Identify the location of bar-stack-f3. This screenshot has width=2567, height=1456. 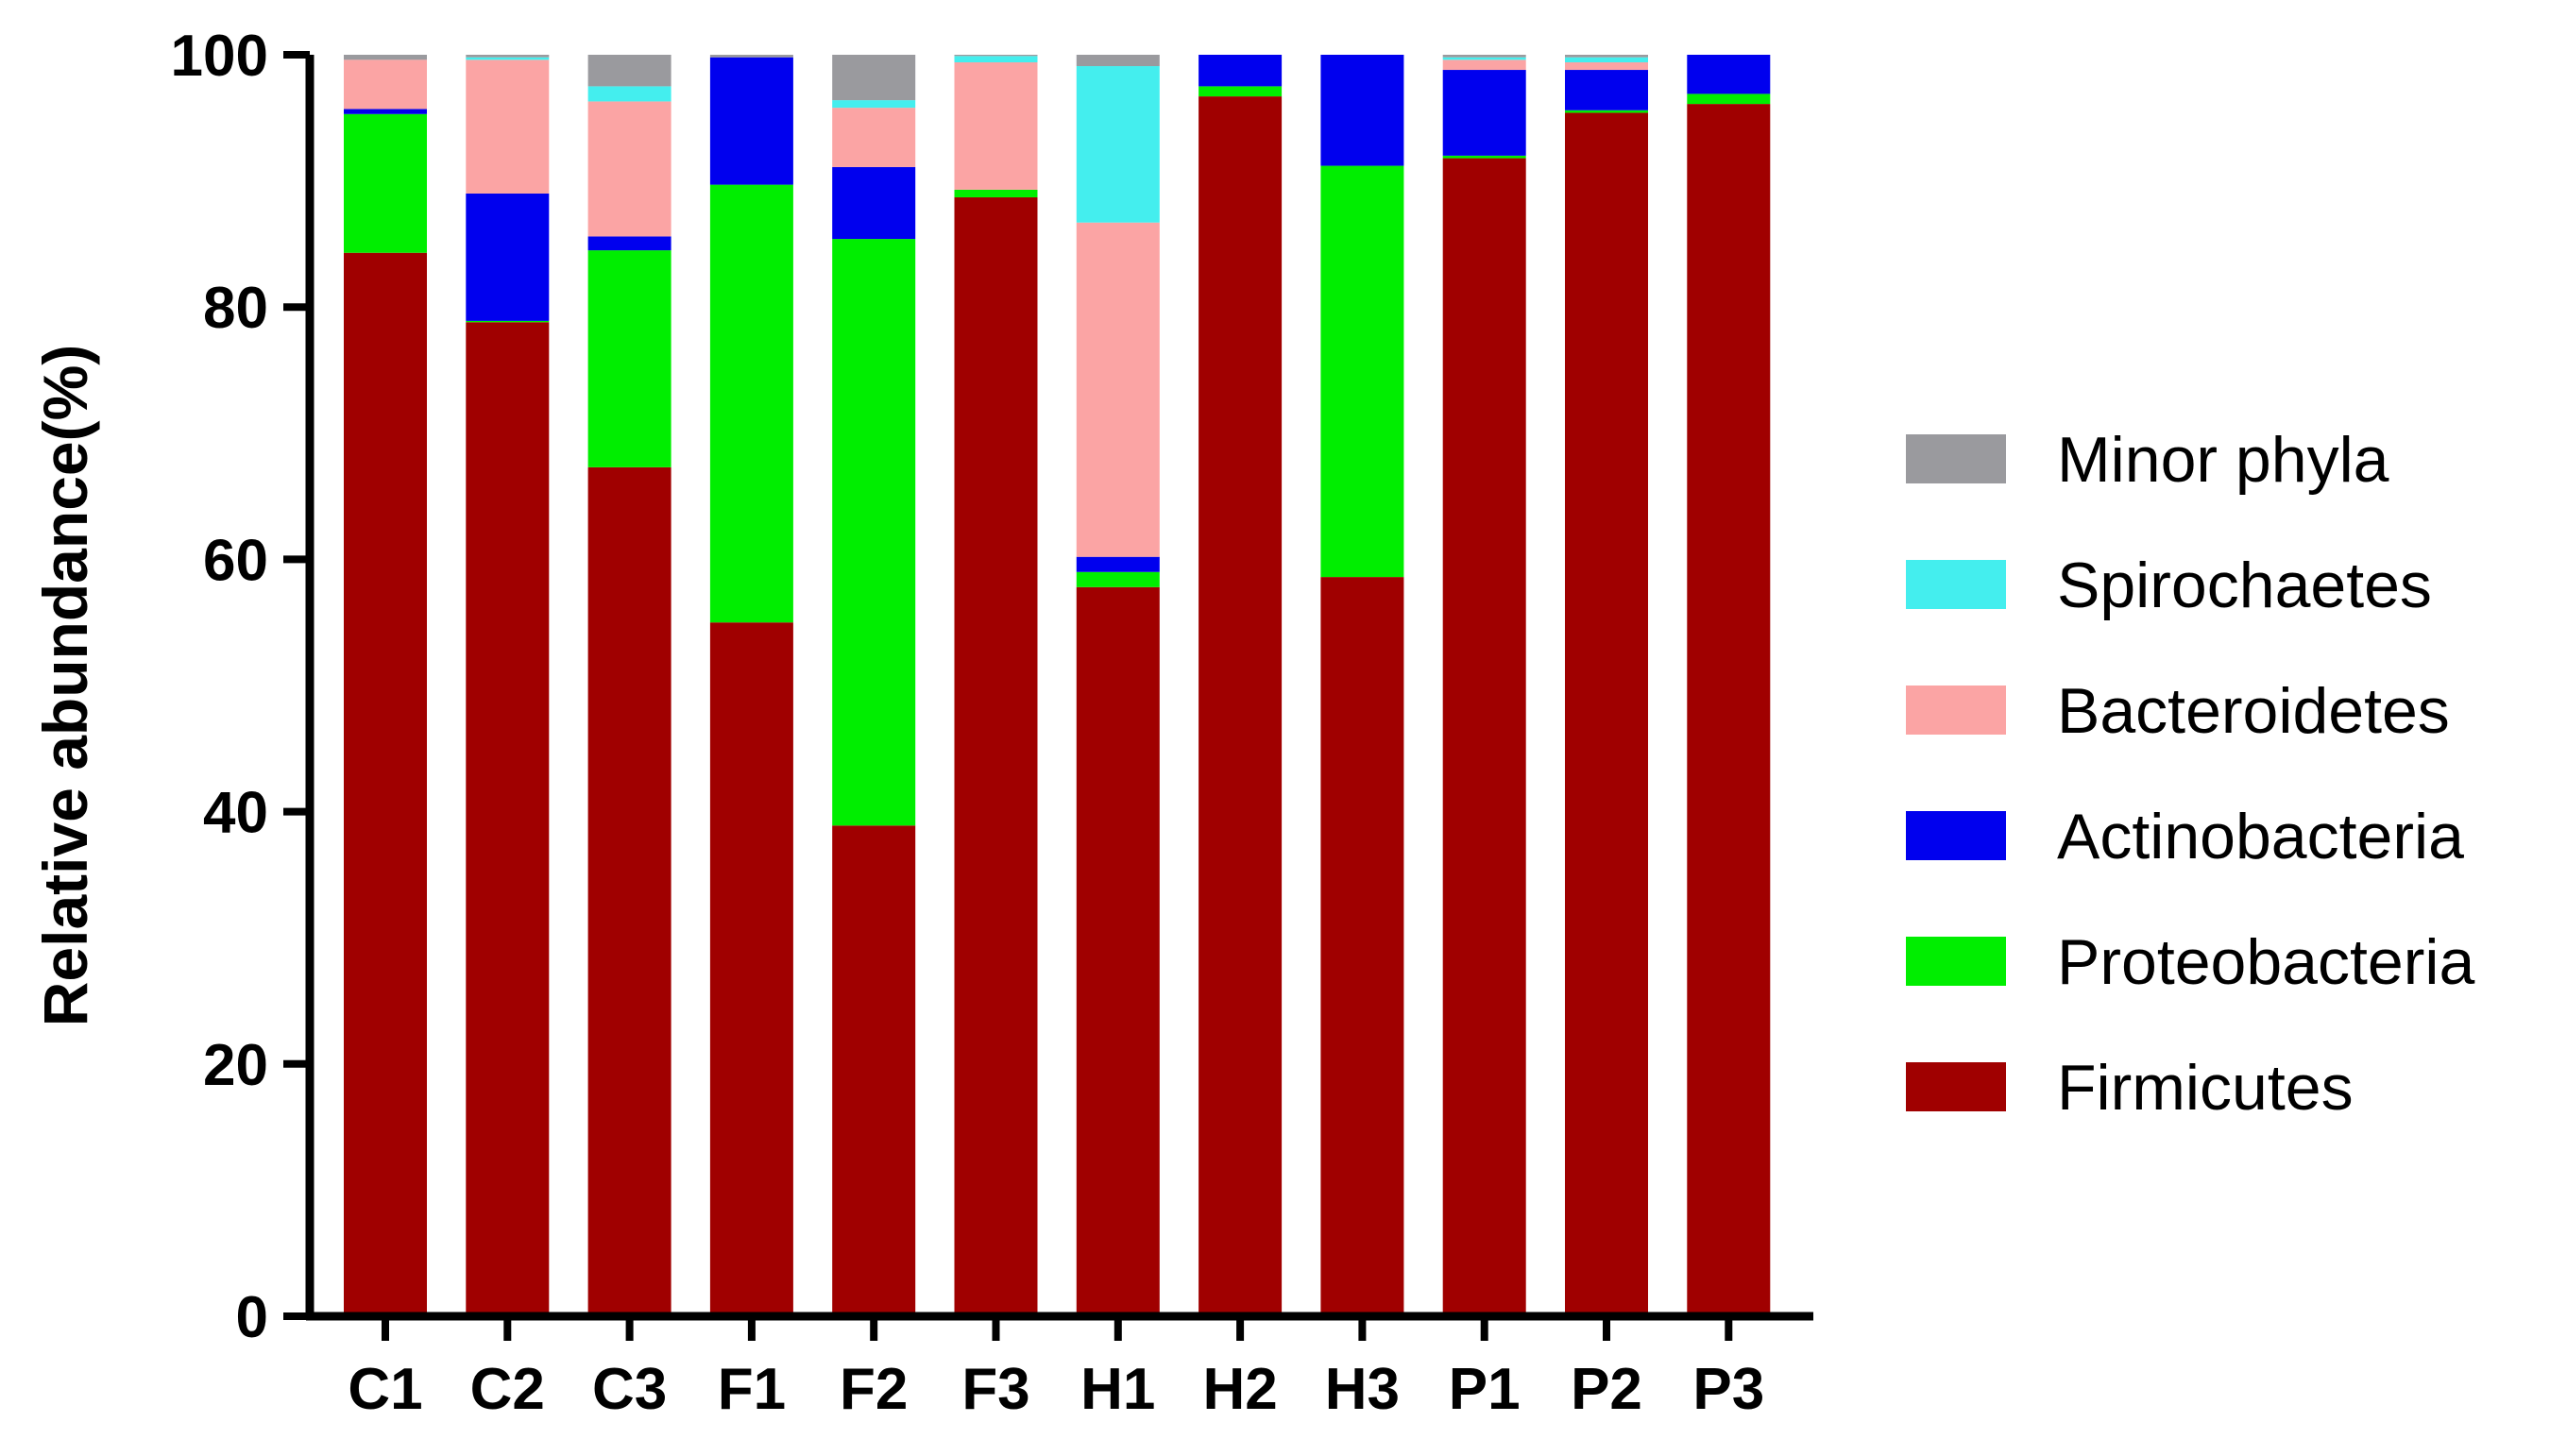
(996, 685).